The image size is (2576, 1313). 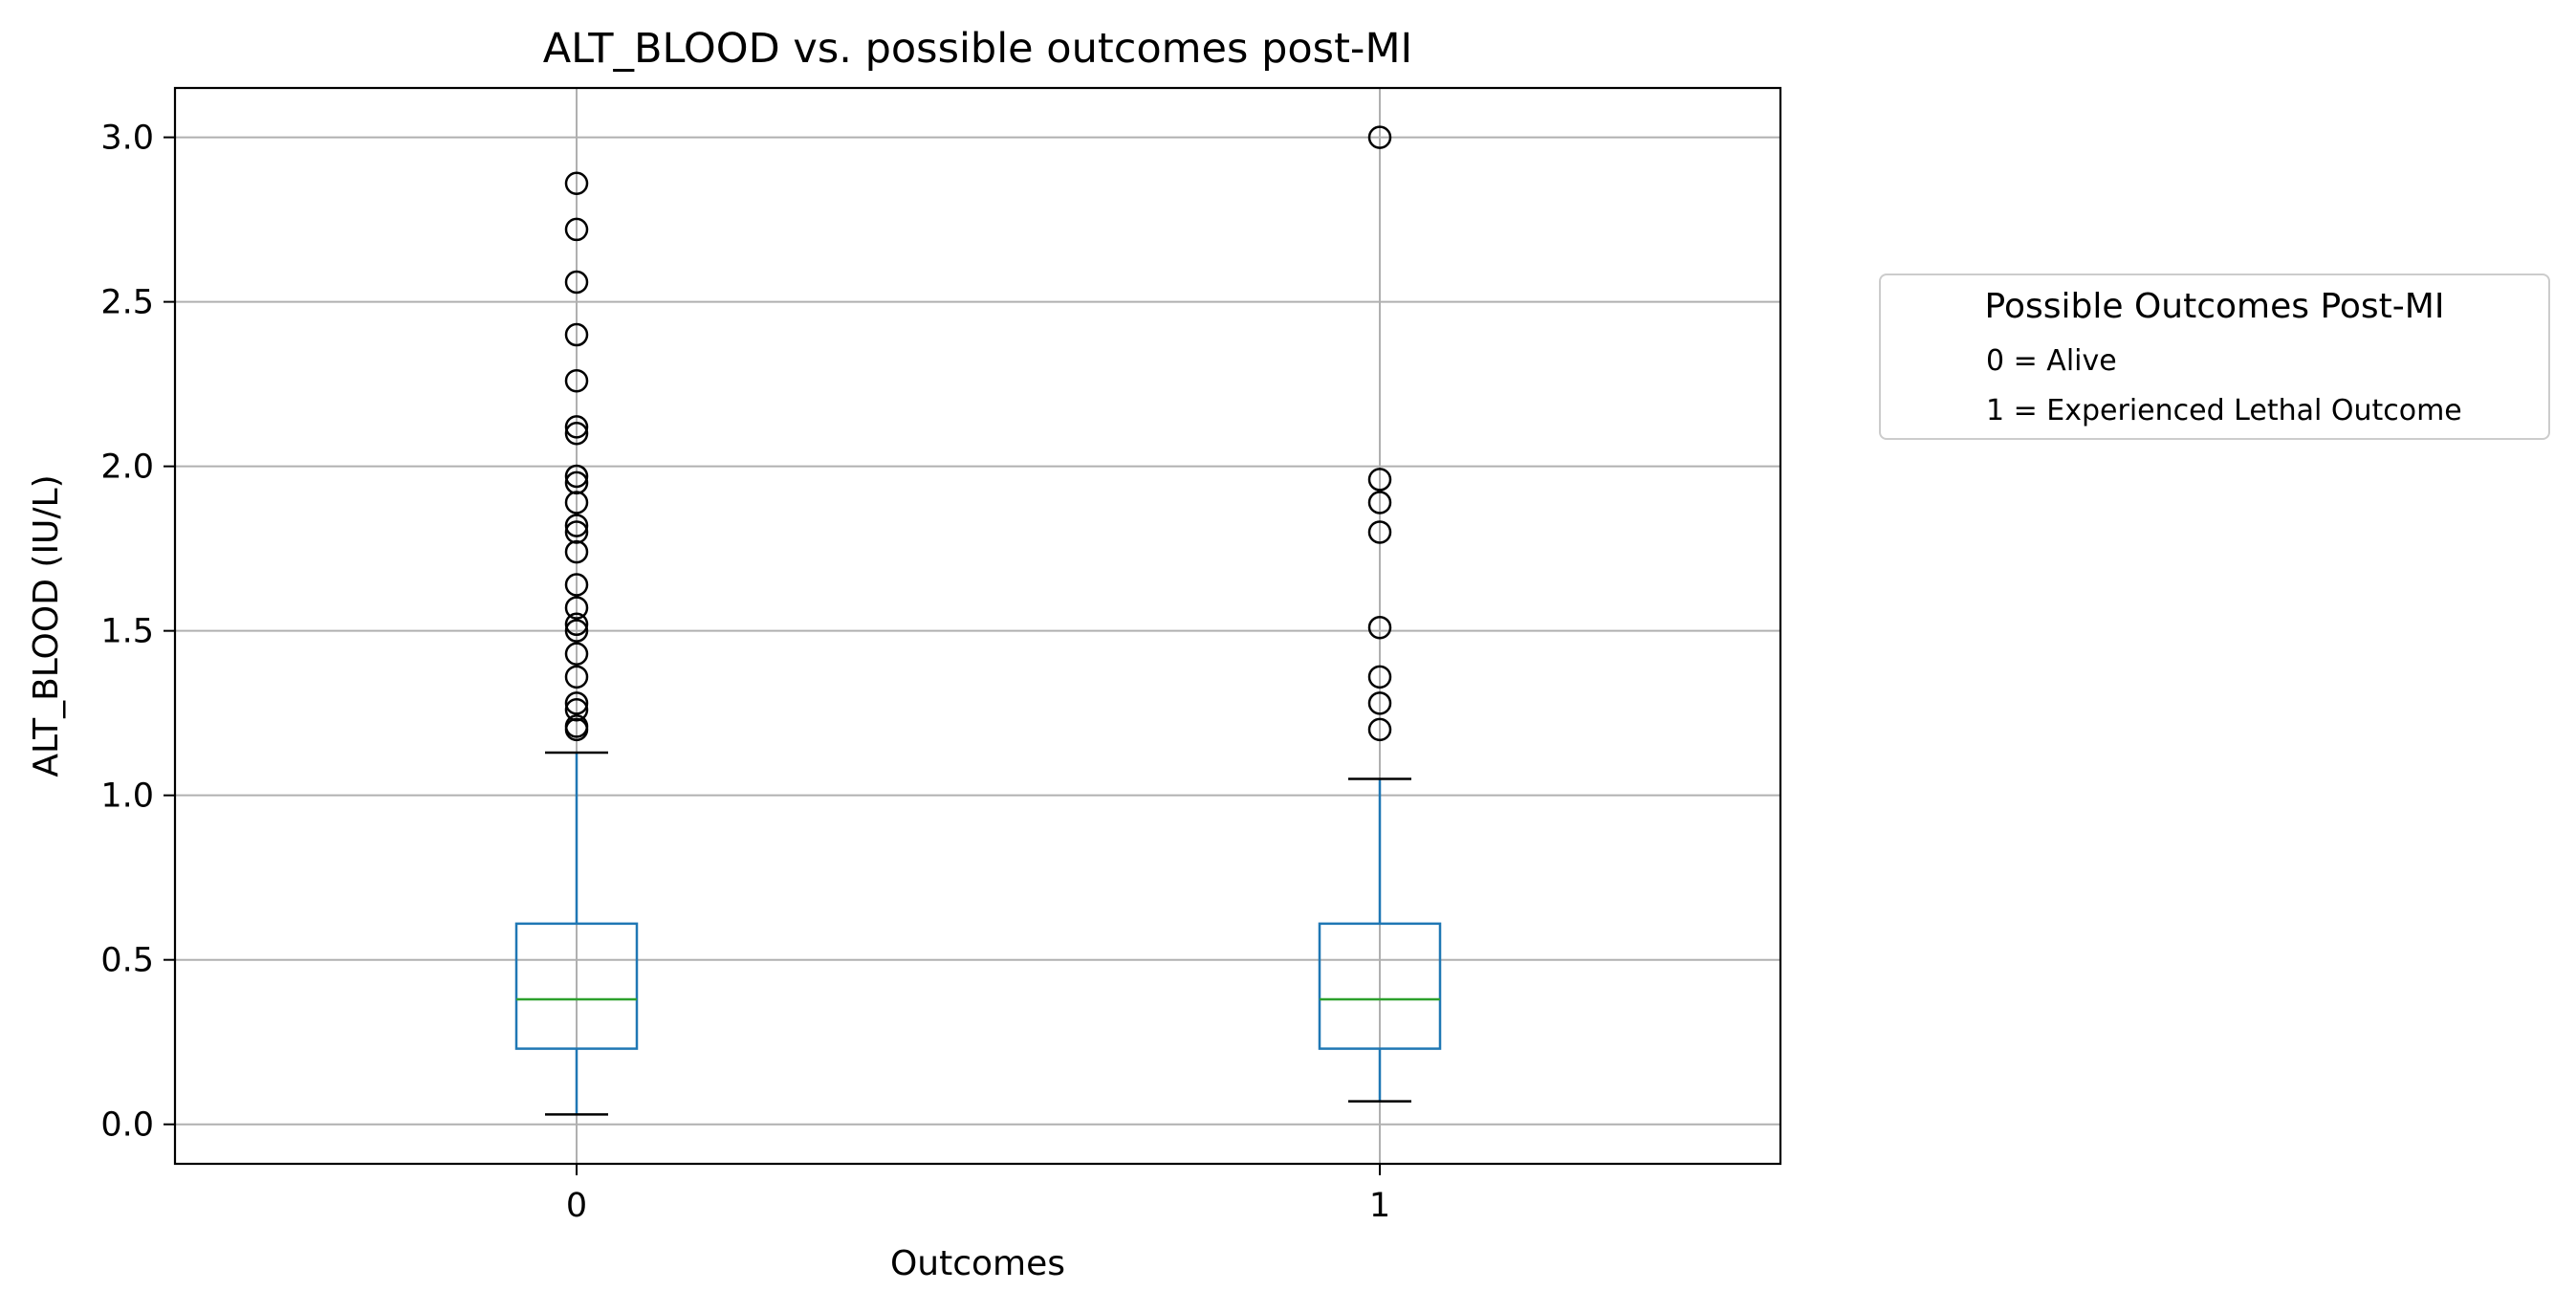 What do you see at coordinates (127, 303) in the screenshot?
I see `y-tick-label: 2.5` at bounding box center [127, 303].